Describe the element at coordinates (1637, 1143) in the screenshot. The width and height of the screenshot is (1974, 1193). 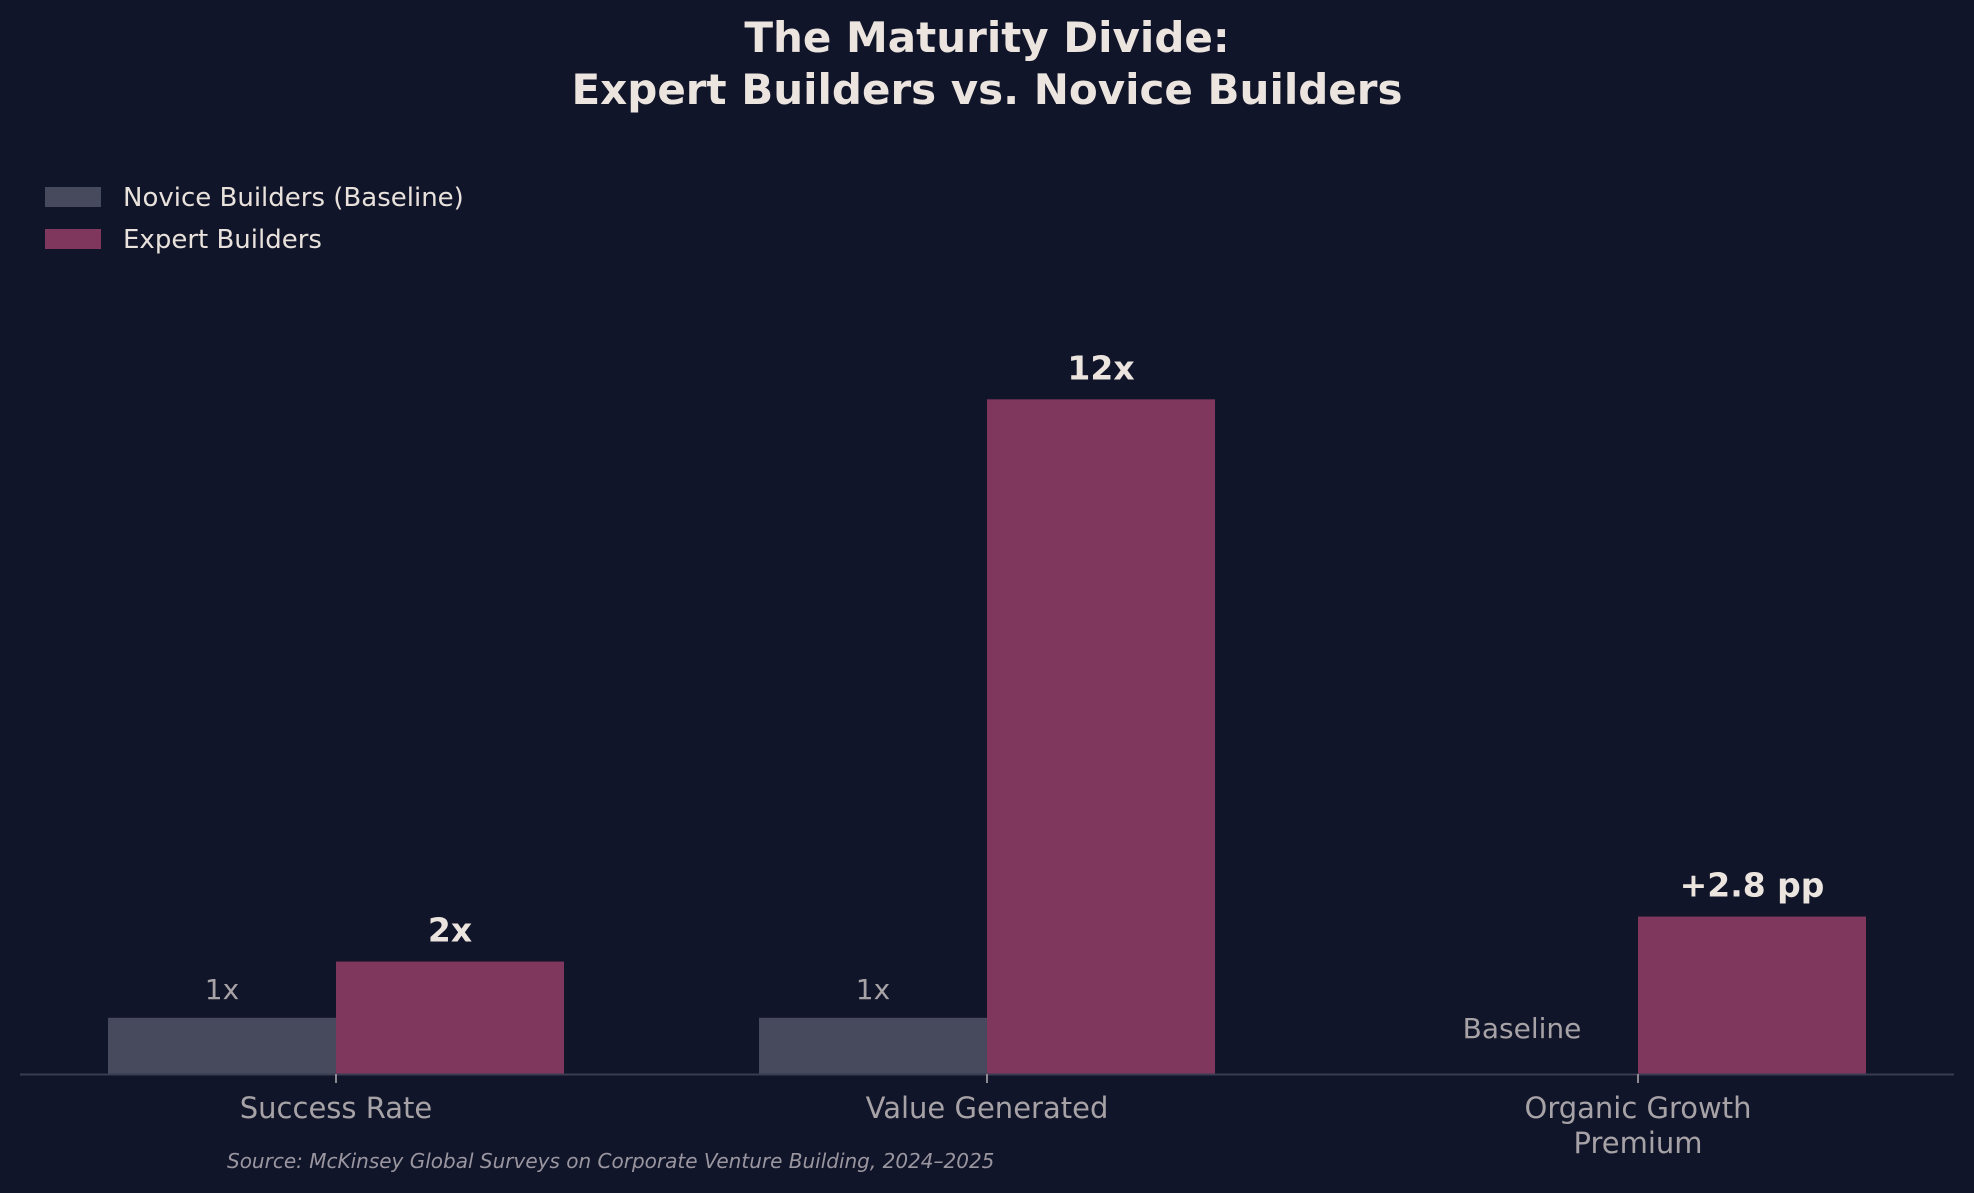
I see `x-tick-label-2-line-1: Premium` at that location.